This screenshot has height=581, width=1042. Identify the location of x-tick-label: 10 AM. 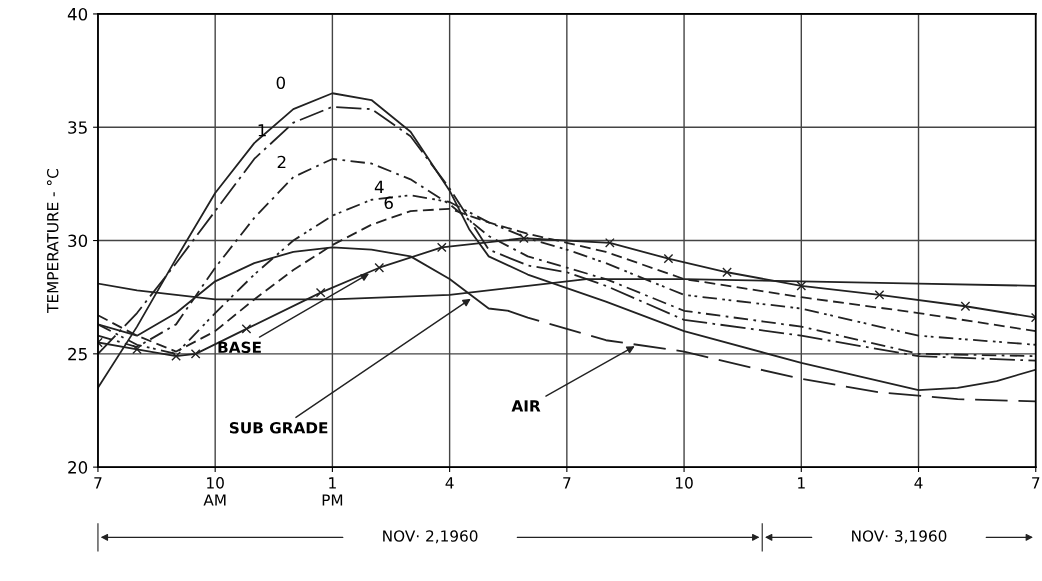
(214, 491).